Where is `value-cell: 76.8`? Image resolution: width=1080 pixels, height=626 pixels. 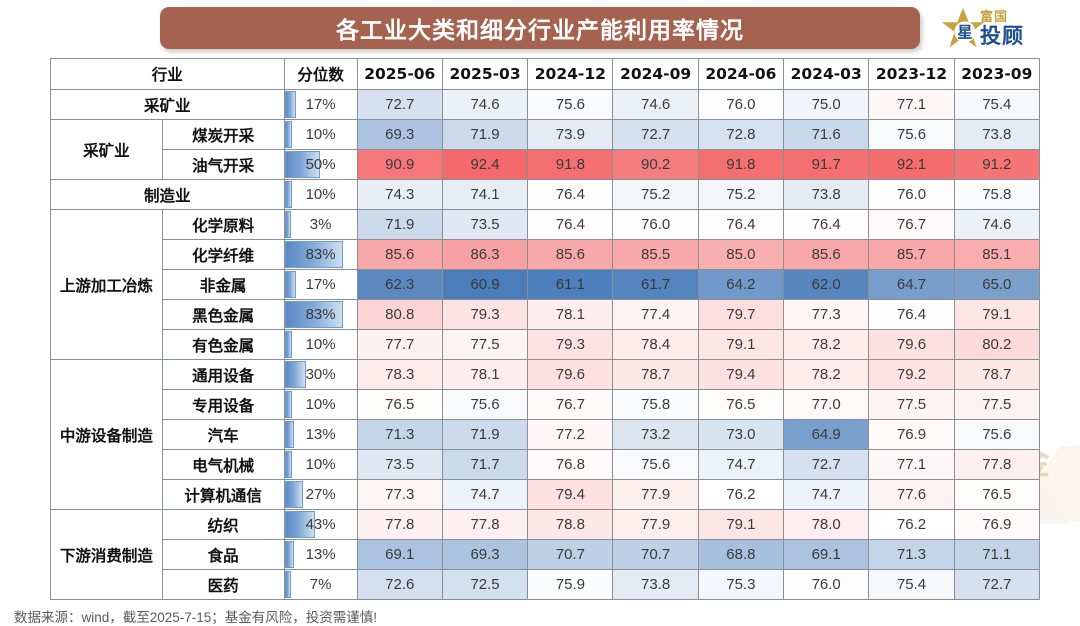 value-cell: 76.8 is located at coordinates (570, 464).